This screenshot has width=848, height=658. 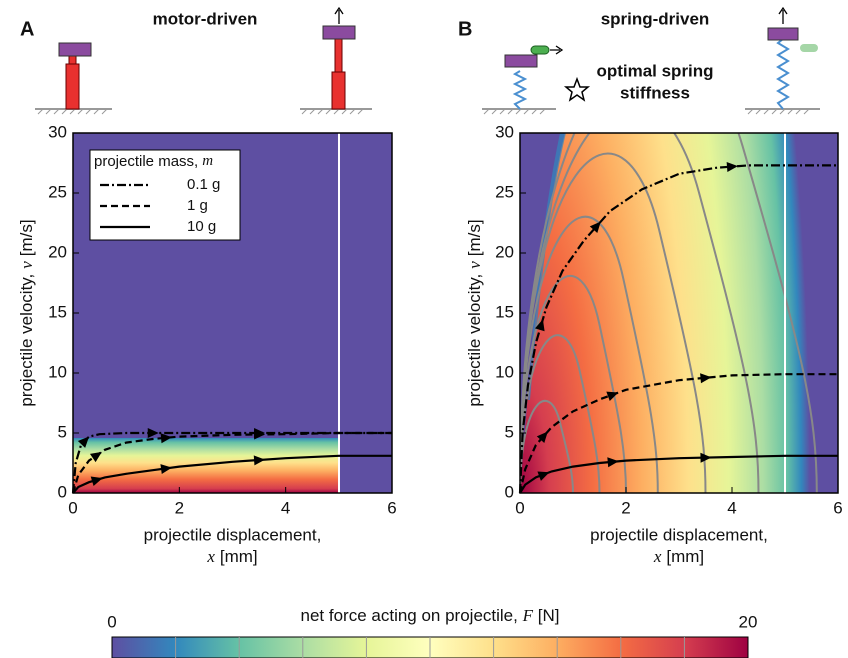 What do you see at coordinates (654, 70) in the screenshot?
I see `annotation: optimal spring` at bounding box center [654, 70].